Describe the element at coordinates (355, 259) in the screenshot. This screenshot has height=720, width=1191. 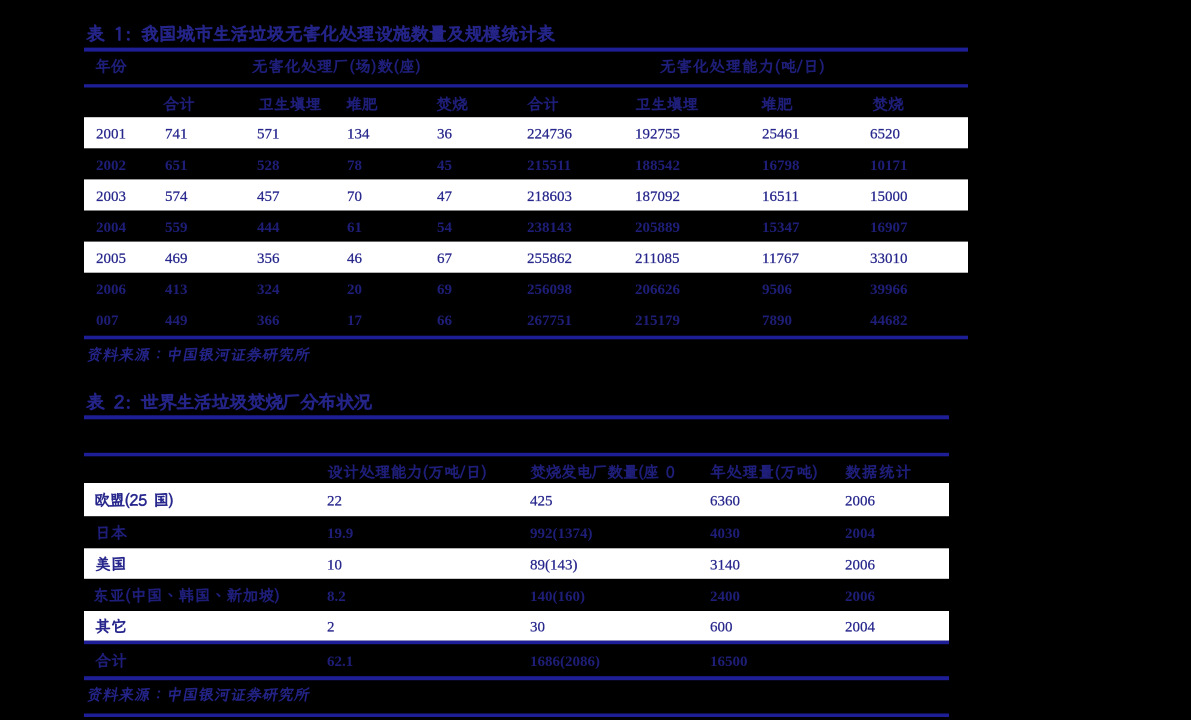
I see `svg-text: 46` at that location.